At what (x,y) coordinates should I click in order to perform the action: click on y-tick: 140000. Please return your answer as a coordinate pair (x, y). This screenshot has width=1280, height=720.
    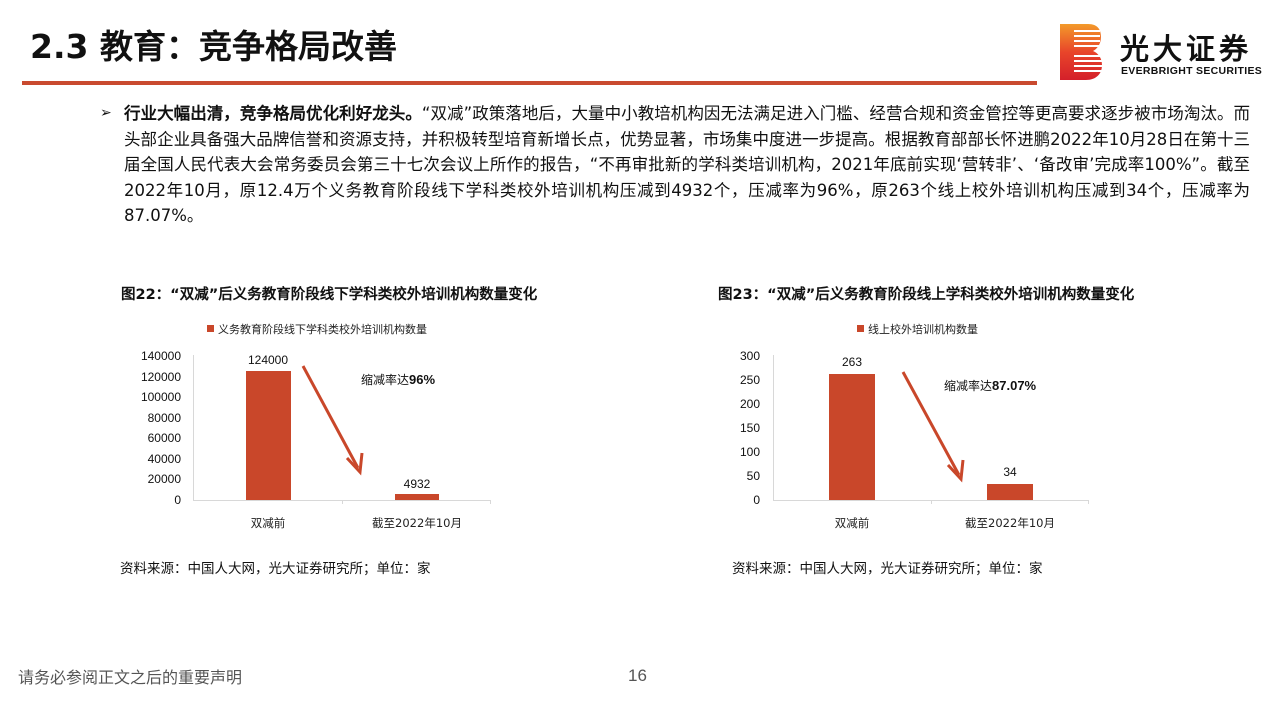
    Looking at the image, I should click on (160, 356).